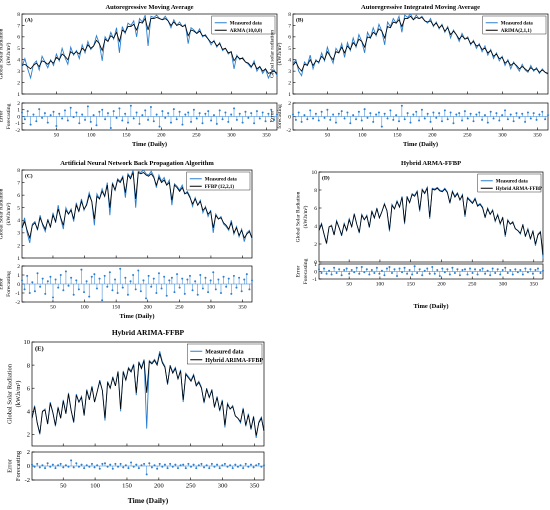 The height and width of the screenshot is (510, 550). What do you see at coordinates (29, 20) in the screenshot?
I see `panel-label: (A)` at bounding box center [29, 20].